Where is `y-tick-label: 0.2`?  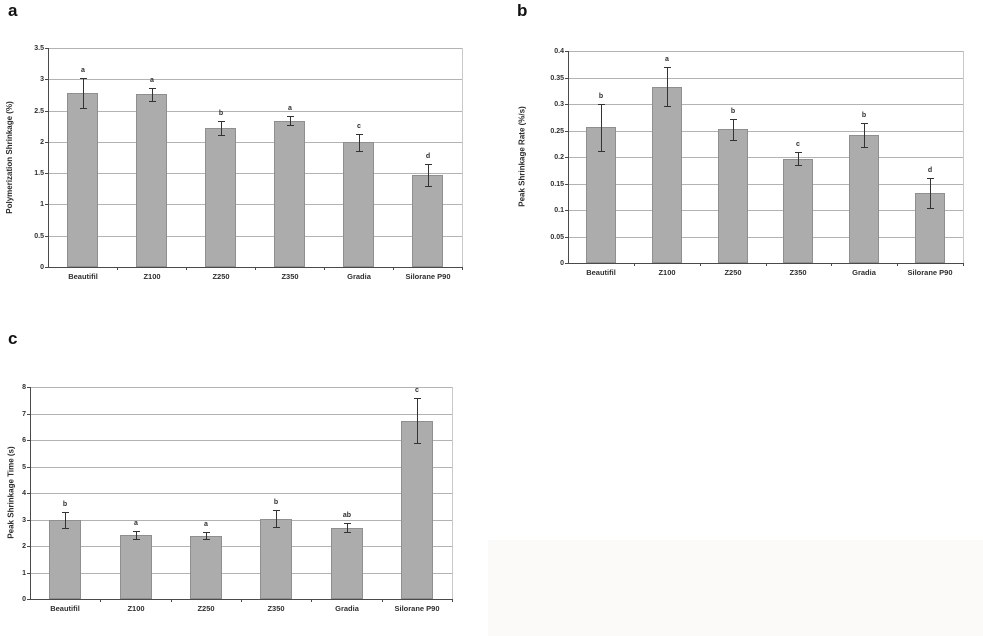
y-tick-label: 0.2 is located at coordinates (559, 157).